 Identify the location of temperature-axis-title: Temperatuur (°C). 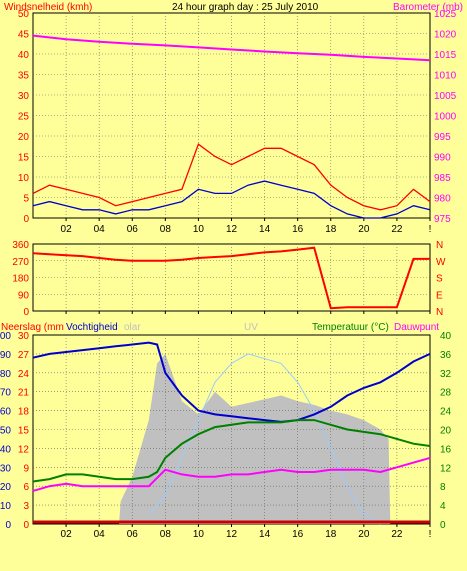
(350, 327).